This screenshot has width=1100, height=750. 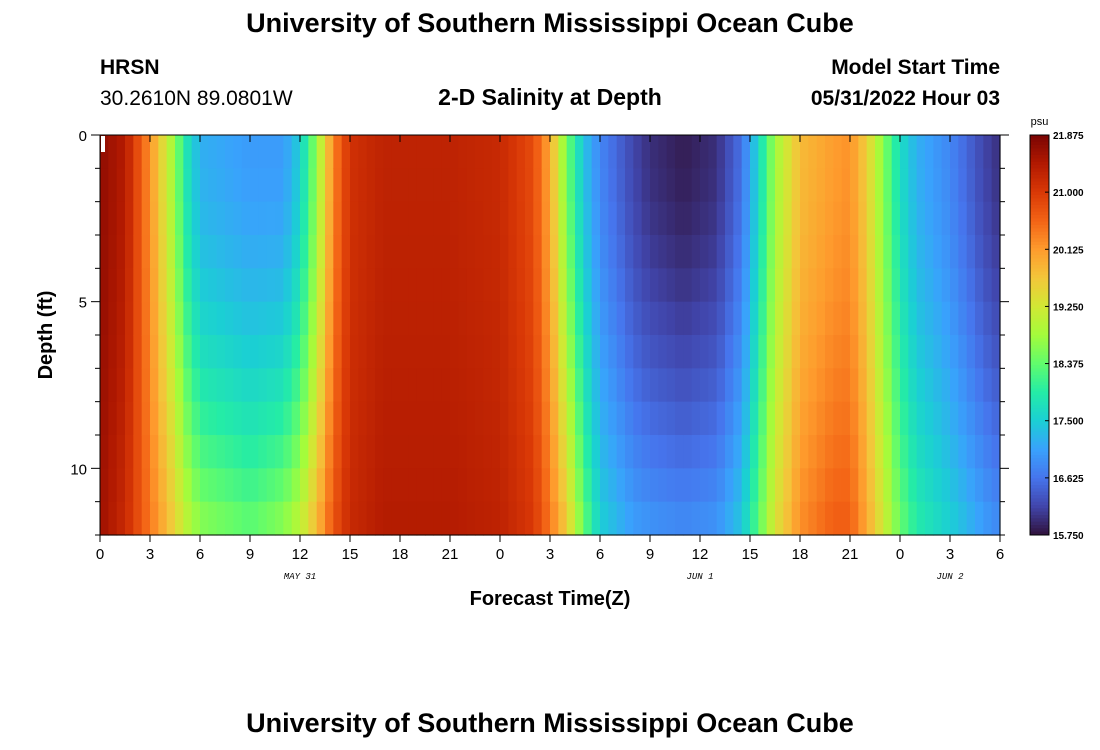 I want to click on surface-gap, so click(x=103, y=144).